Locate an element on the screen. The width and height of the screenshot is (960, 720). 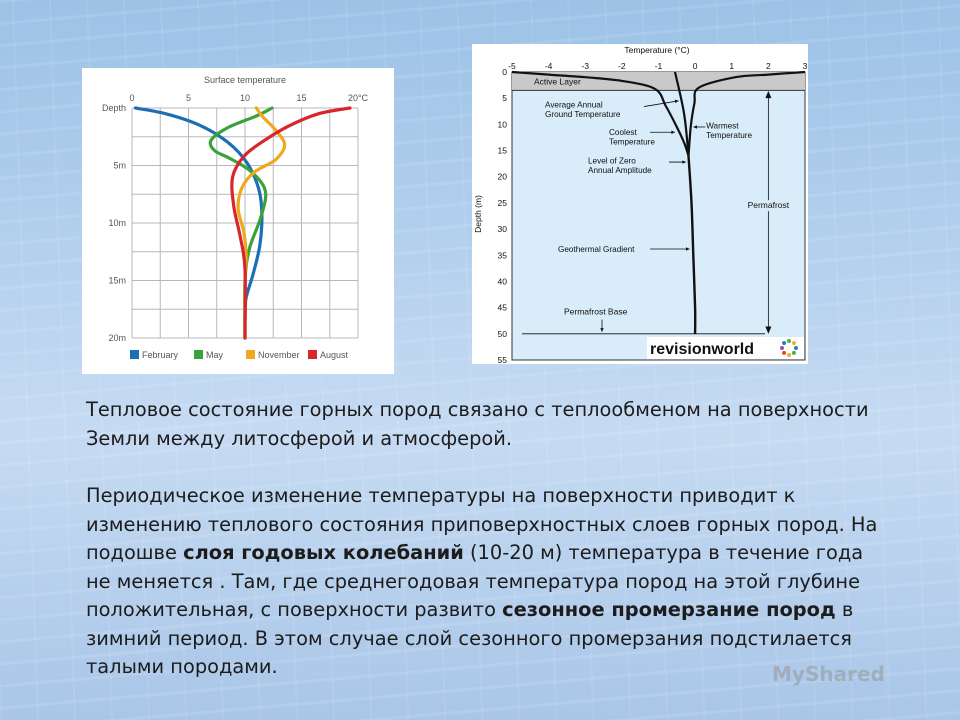
chart2-x-tick-label: -3 is located at coordinates (585, 66).